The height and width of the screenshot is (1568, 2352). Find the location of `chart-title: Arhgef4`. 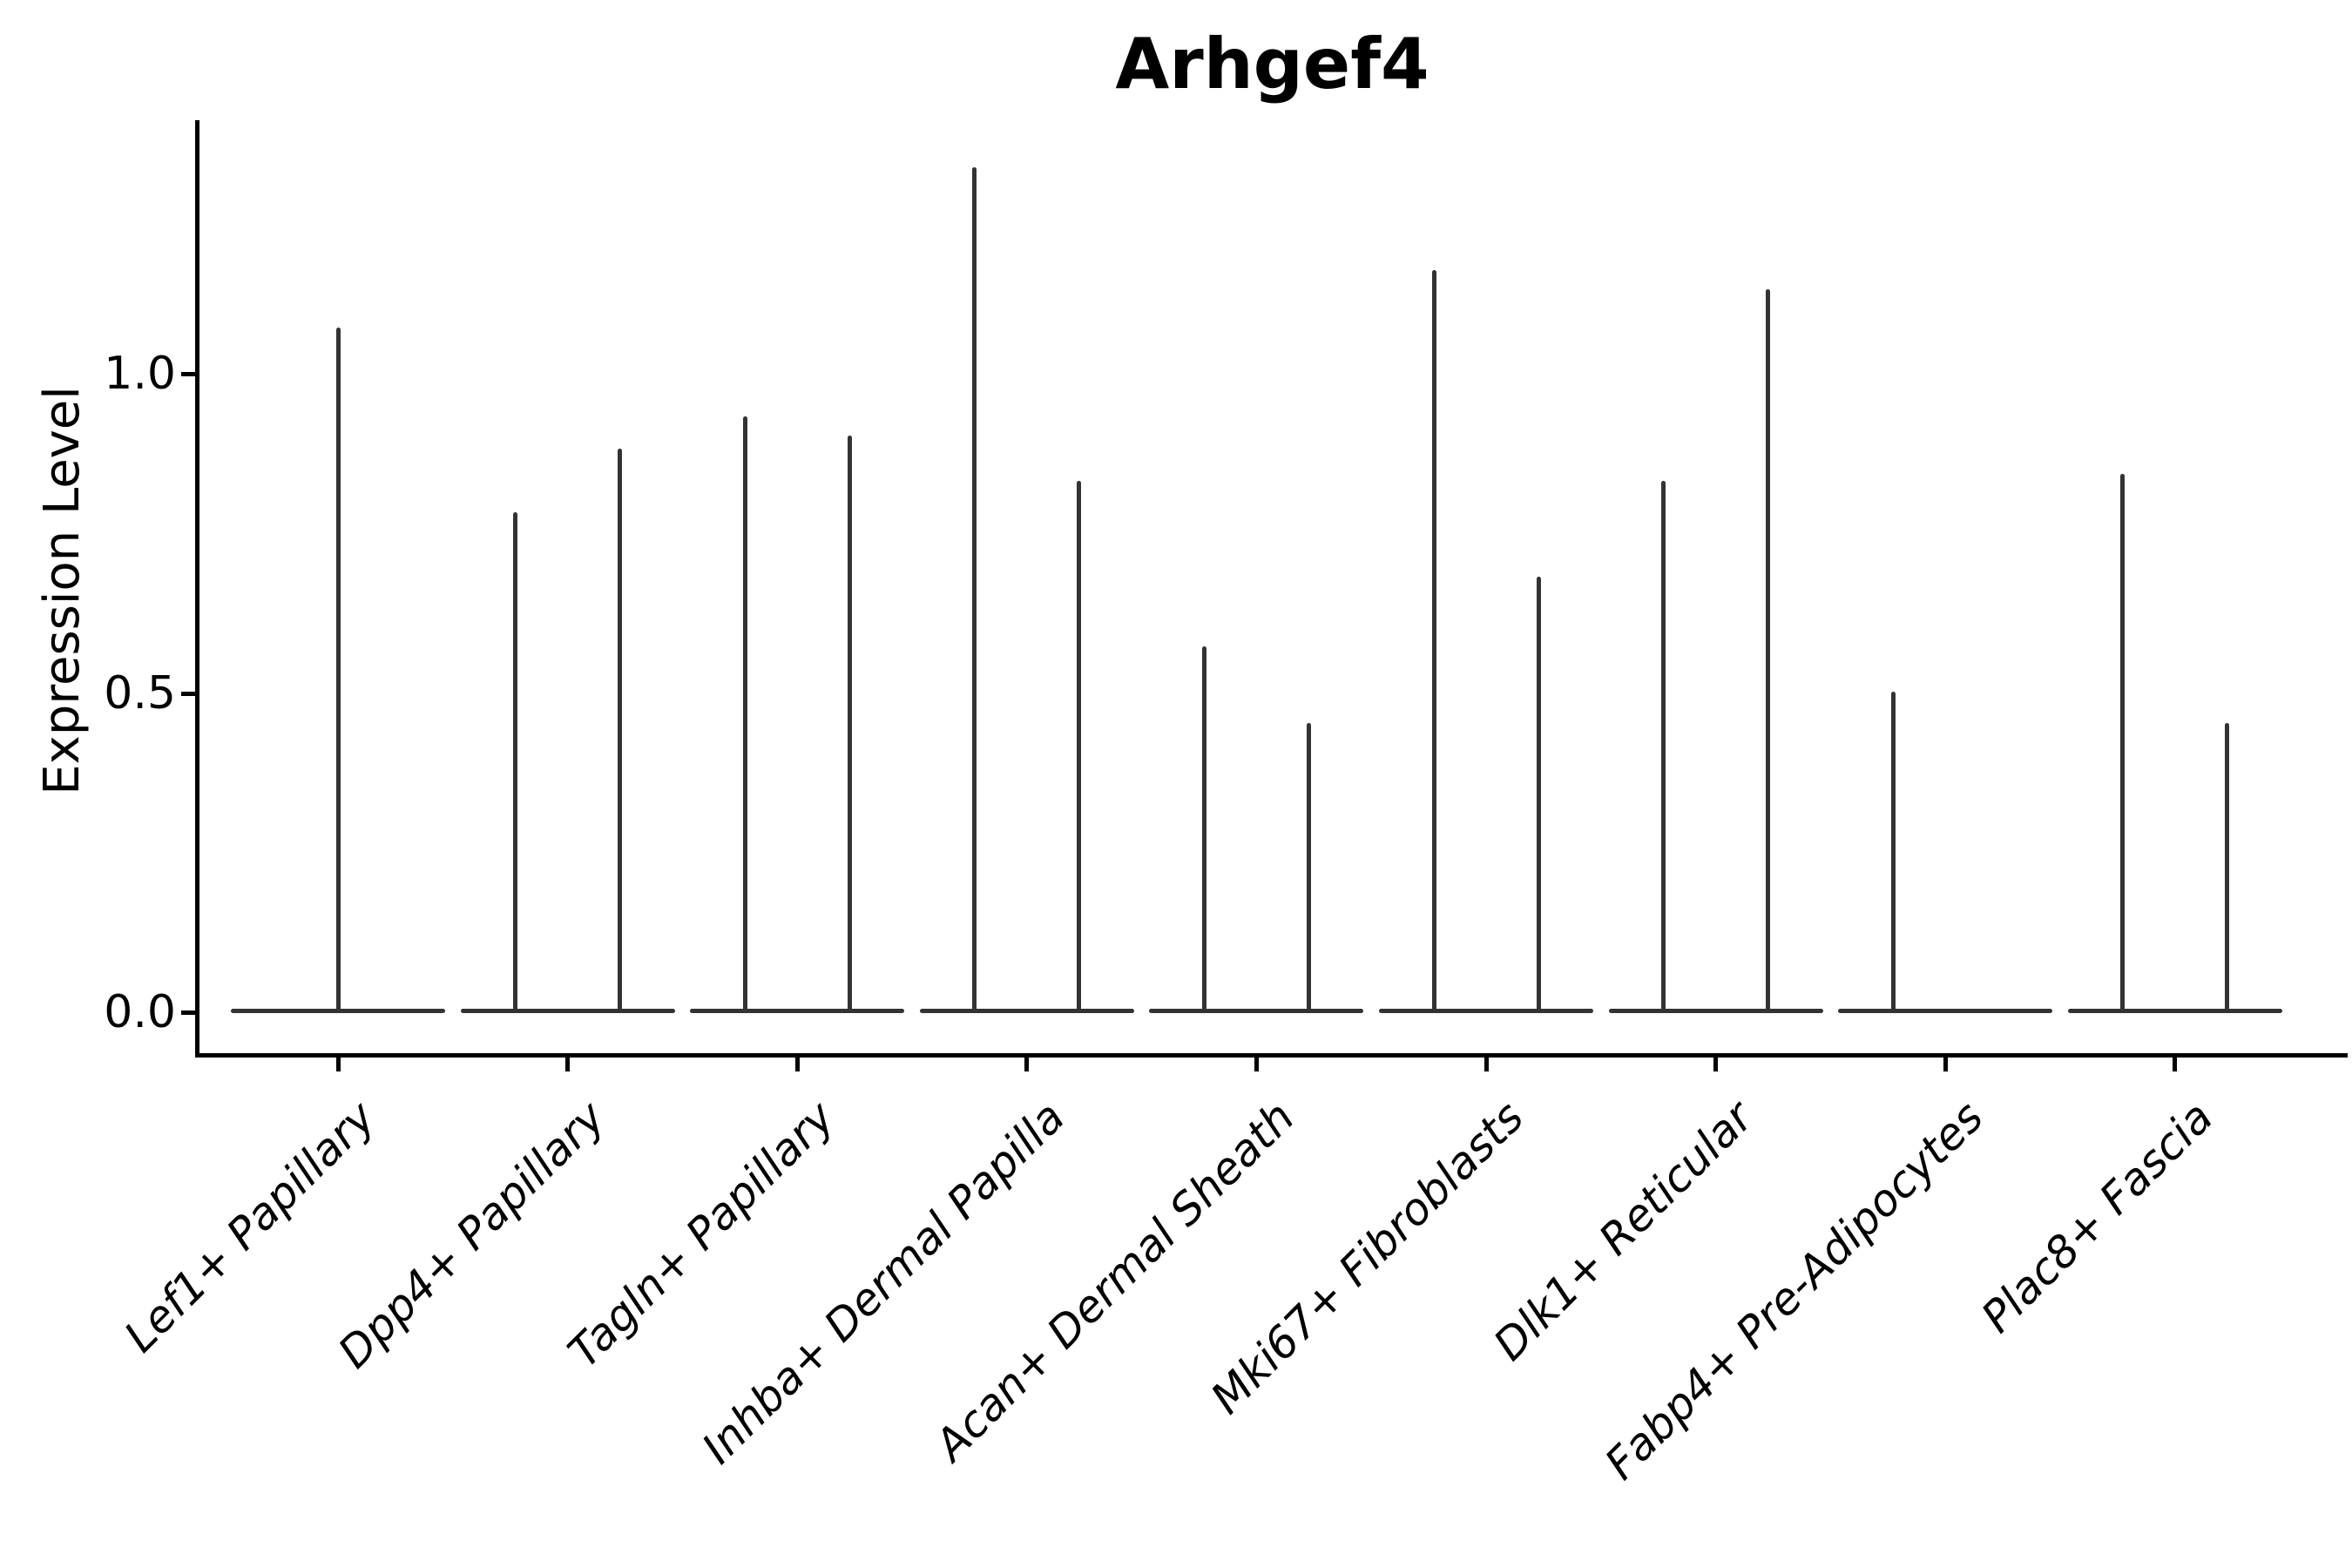

chart-title: Arhgef4 is located at coordinates (1272, 64).